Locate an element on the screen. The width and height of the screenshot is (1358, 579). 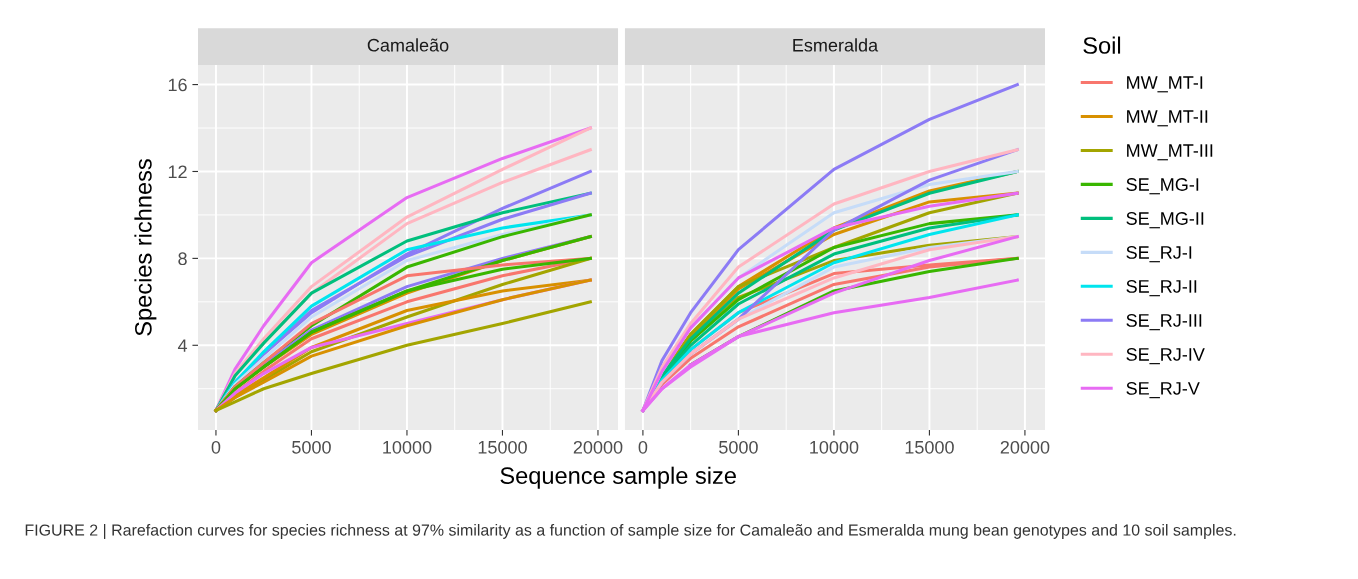
legend-label: SE_RJ-IV is located at coordinates (1165, 356).